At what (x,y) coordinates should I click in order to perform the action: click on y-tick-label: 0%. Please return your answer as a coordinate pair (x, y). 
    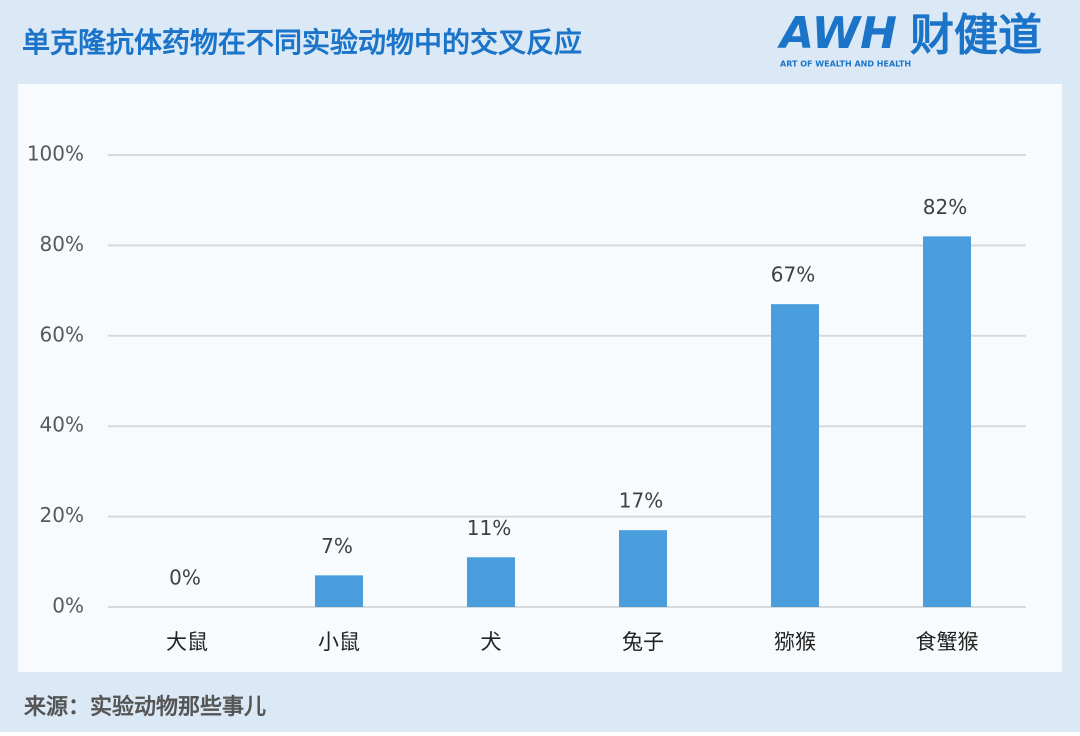
    Looking at the image, I should click on (68, 606).